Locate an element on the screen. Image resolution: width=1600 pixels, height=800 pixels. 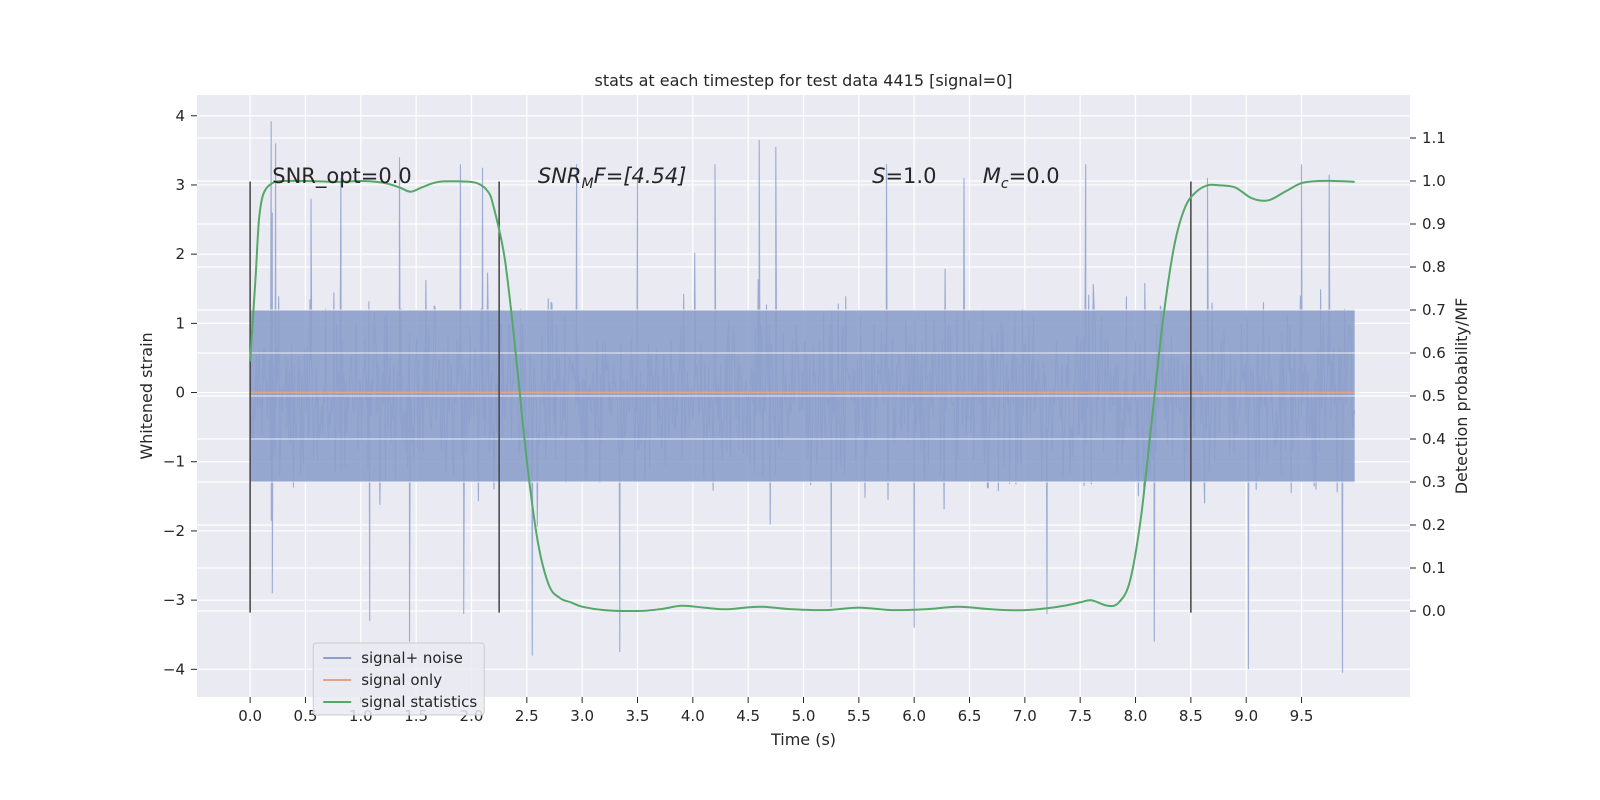
annotation-mc-sub: c is located at coordinates (1005, 184).